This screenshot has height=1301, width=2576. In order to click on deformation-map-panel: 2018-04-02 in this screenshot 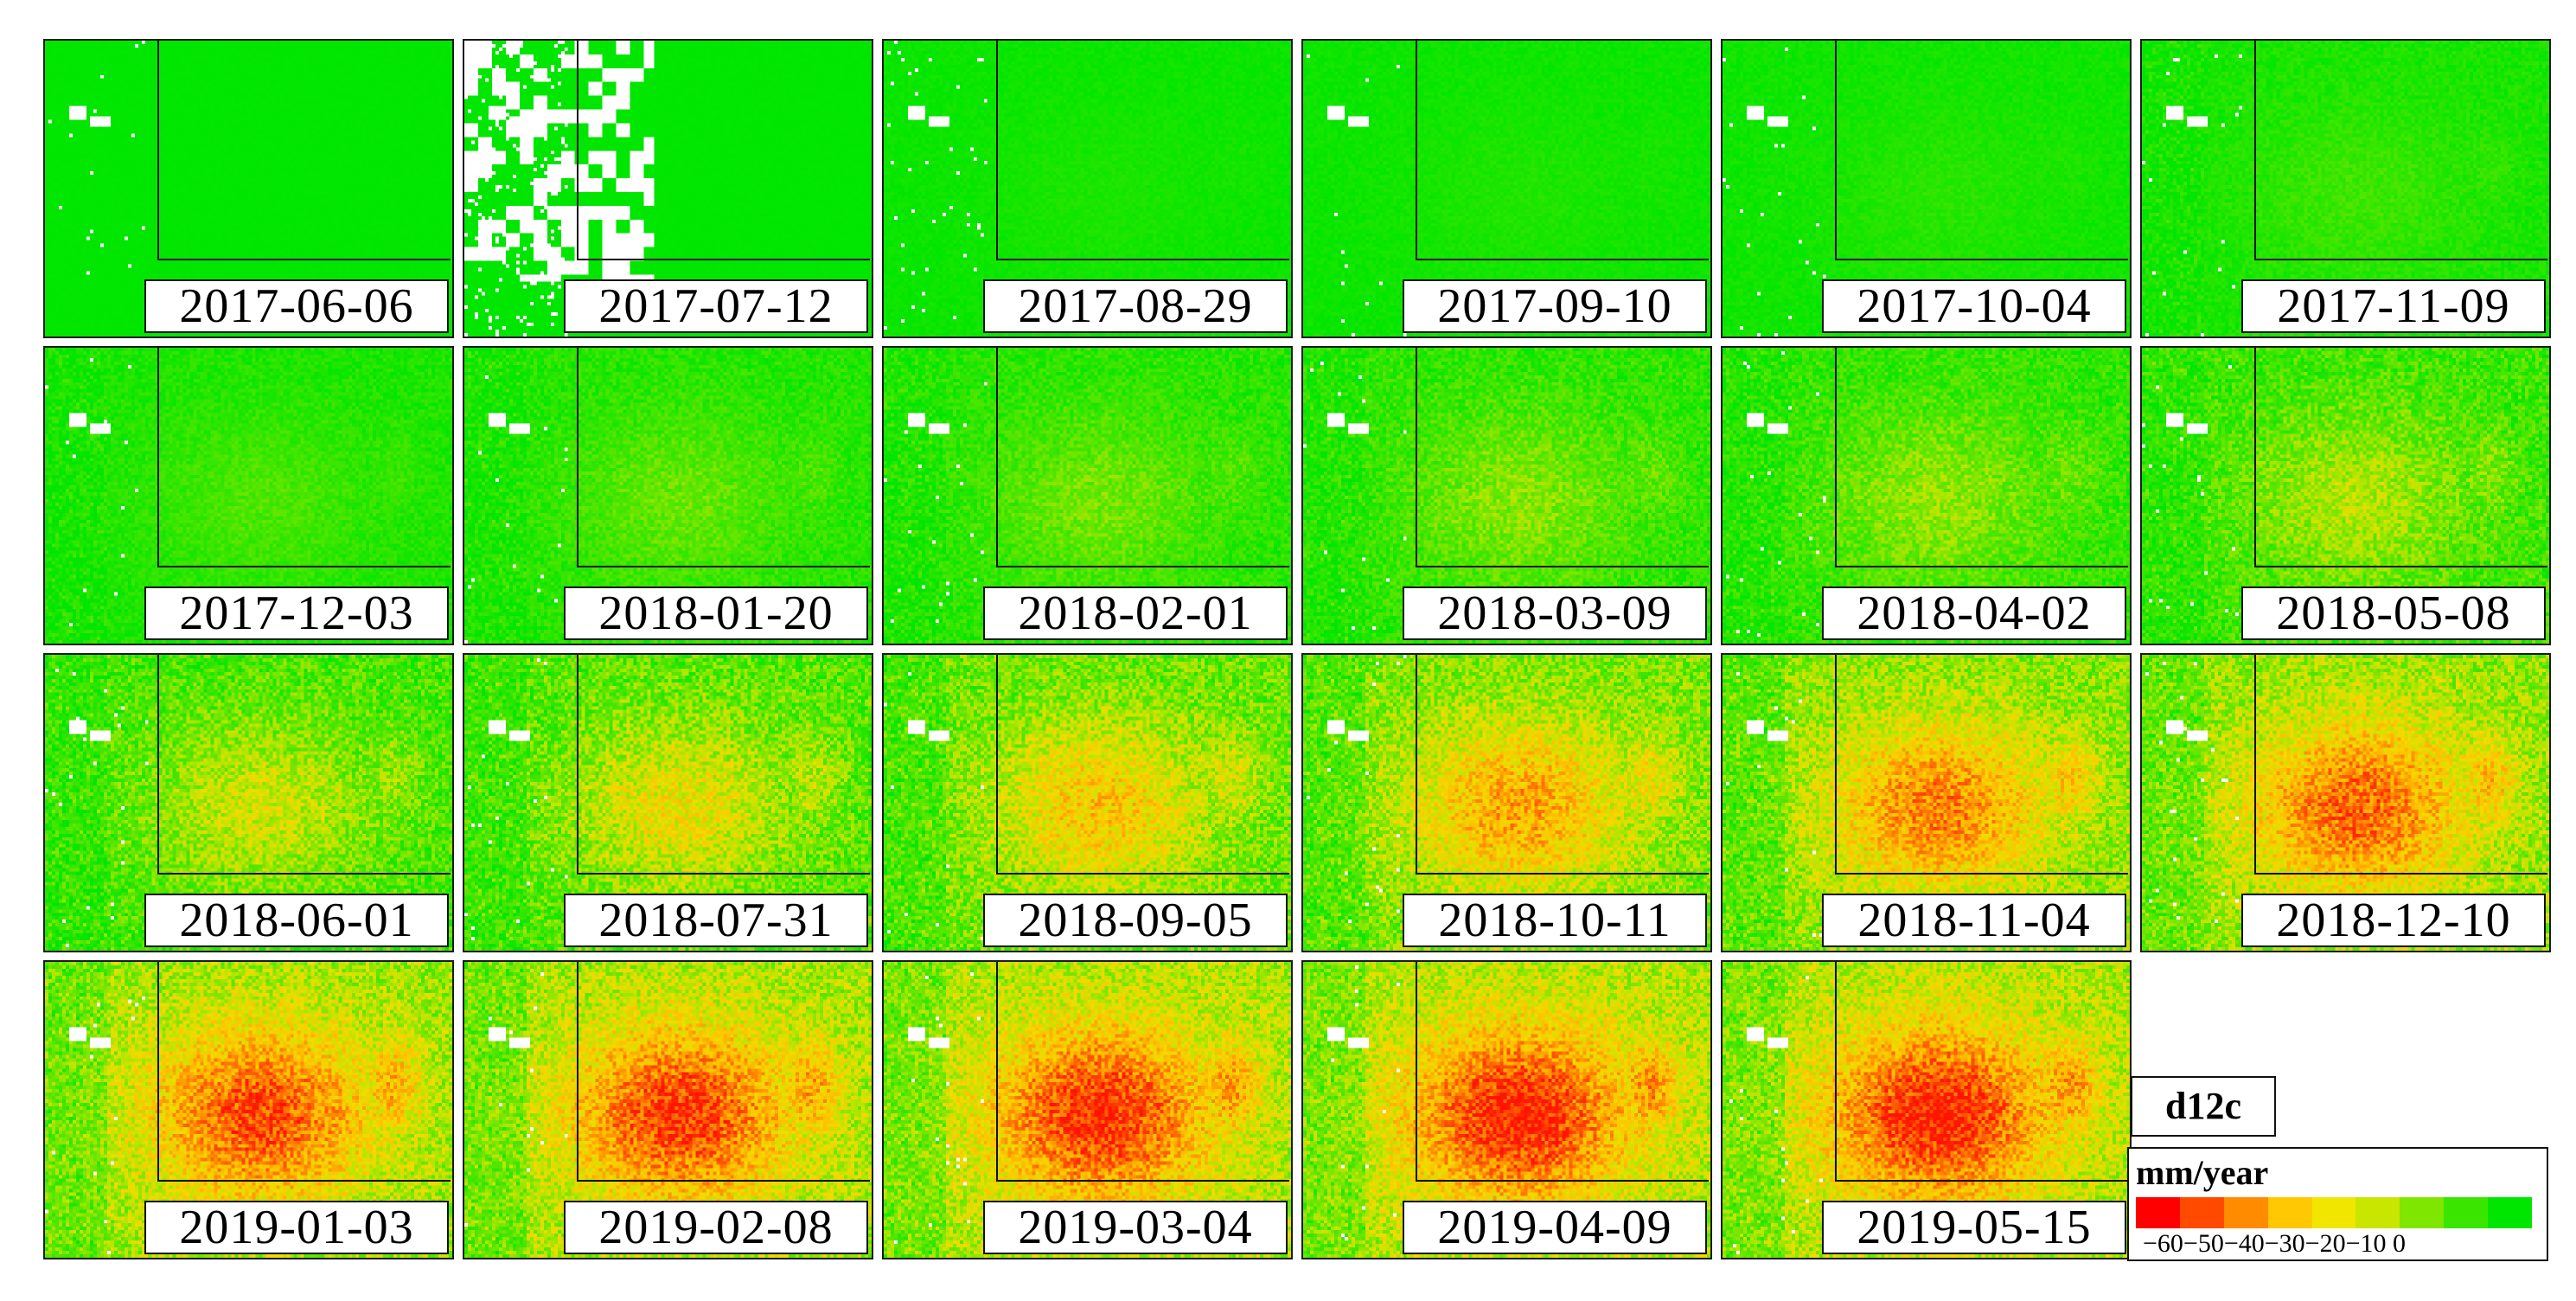, I will do `click(1927, 495)`.